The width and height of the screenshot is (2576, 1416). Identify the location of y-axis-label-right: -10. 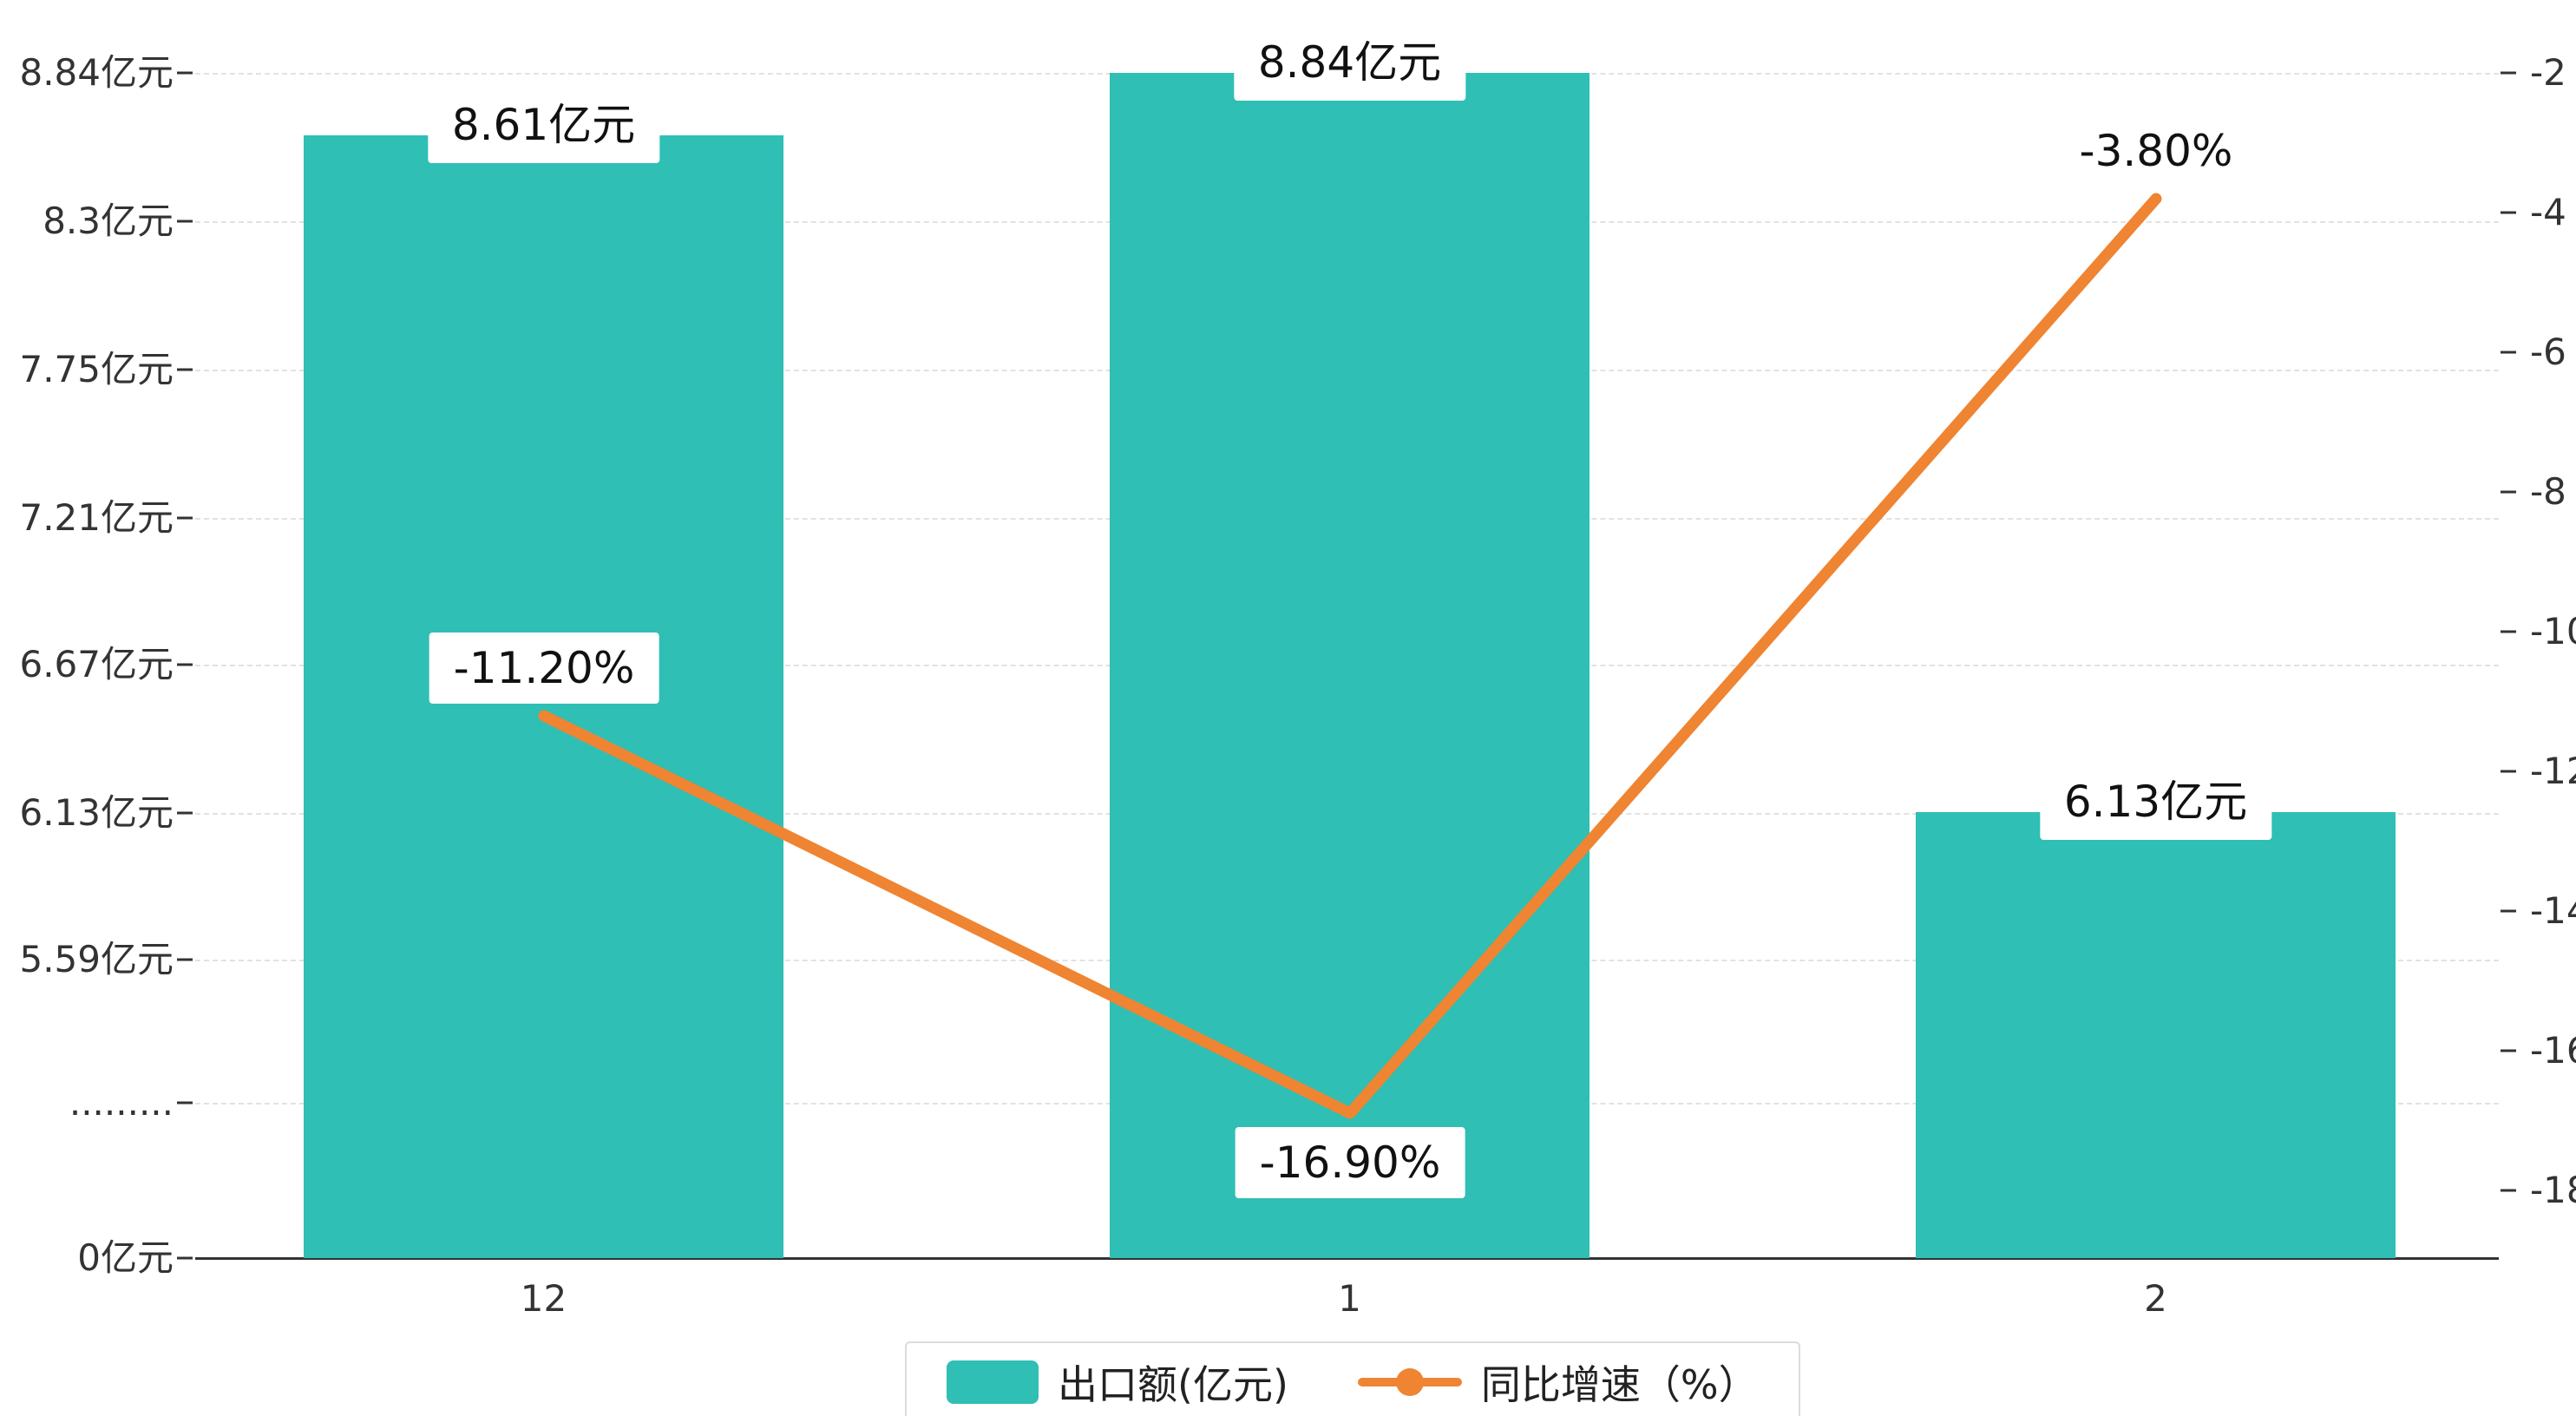
(2553, 631).